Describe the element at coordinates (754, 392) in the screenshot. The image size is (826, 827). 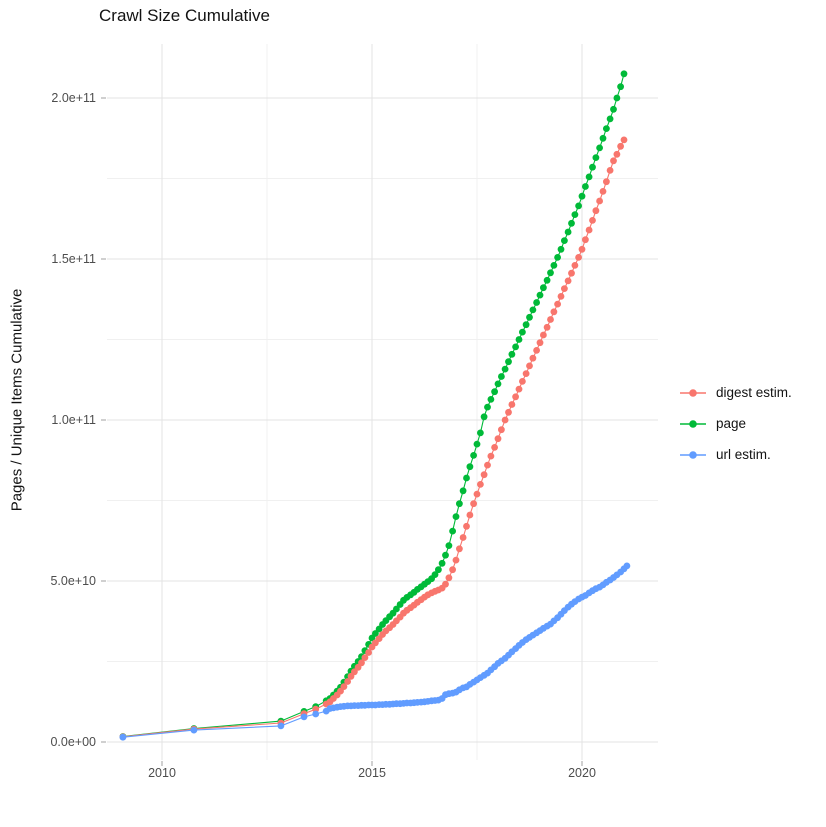
I see `legend-label: digest estim.` at that location.